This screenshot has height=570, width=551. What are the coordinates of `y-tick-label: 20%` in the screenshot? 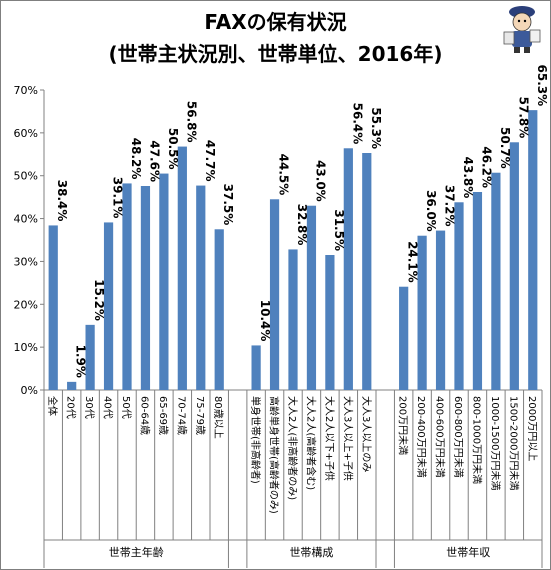 It's located at (26, 304).